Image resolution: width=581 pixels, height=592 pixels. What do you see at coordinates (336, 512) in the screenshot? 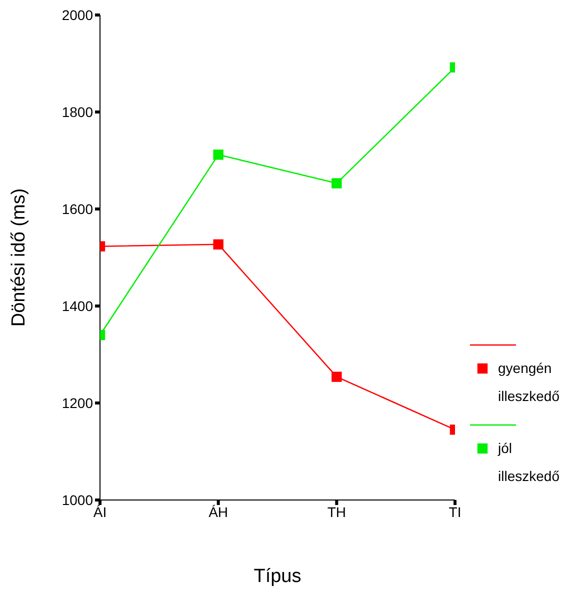
I see `x-tick-label: TH` at bounding box center [336, 512].